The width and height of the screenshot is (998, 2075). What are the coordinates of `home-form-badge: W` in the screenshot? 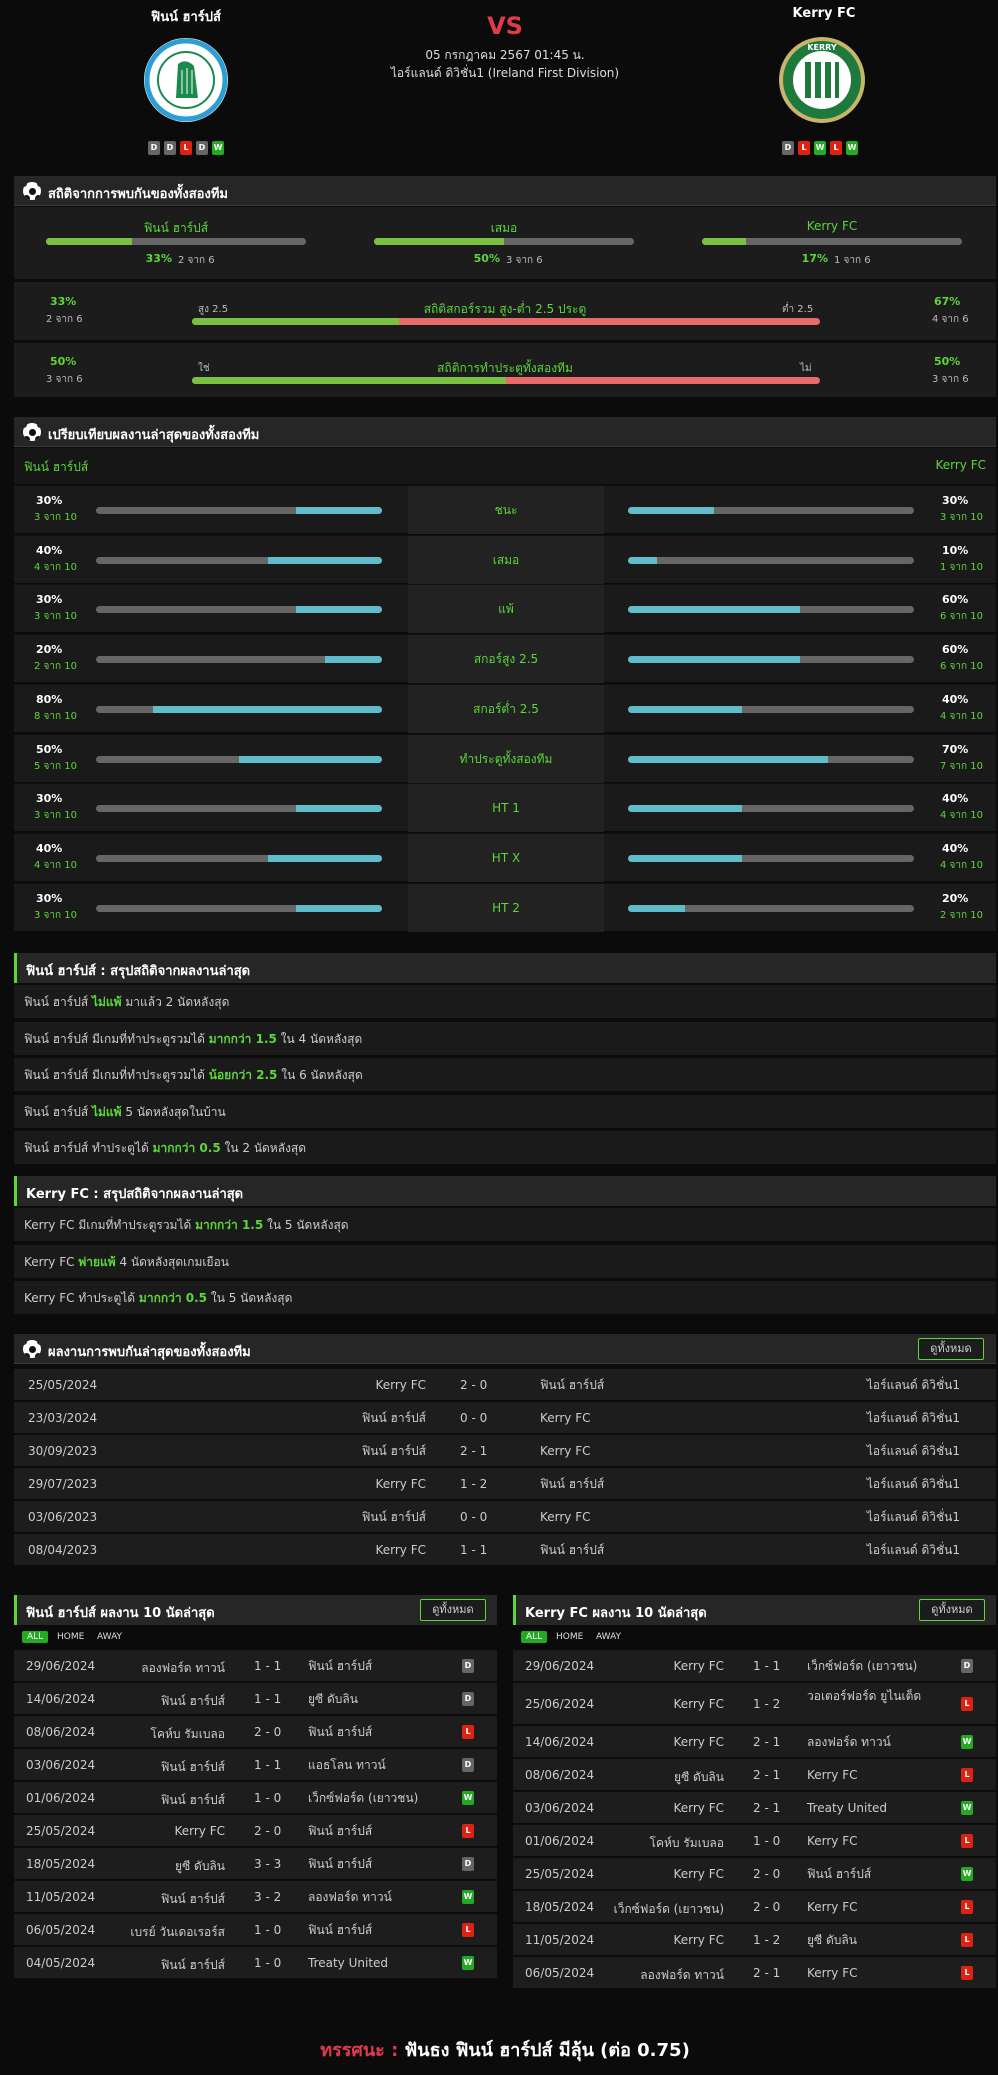 It's located at (218, 148).